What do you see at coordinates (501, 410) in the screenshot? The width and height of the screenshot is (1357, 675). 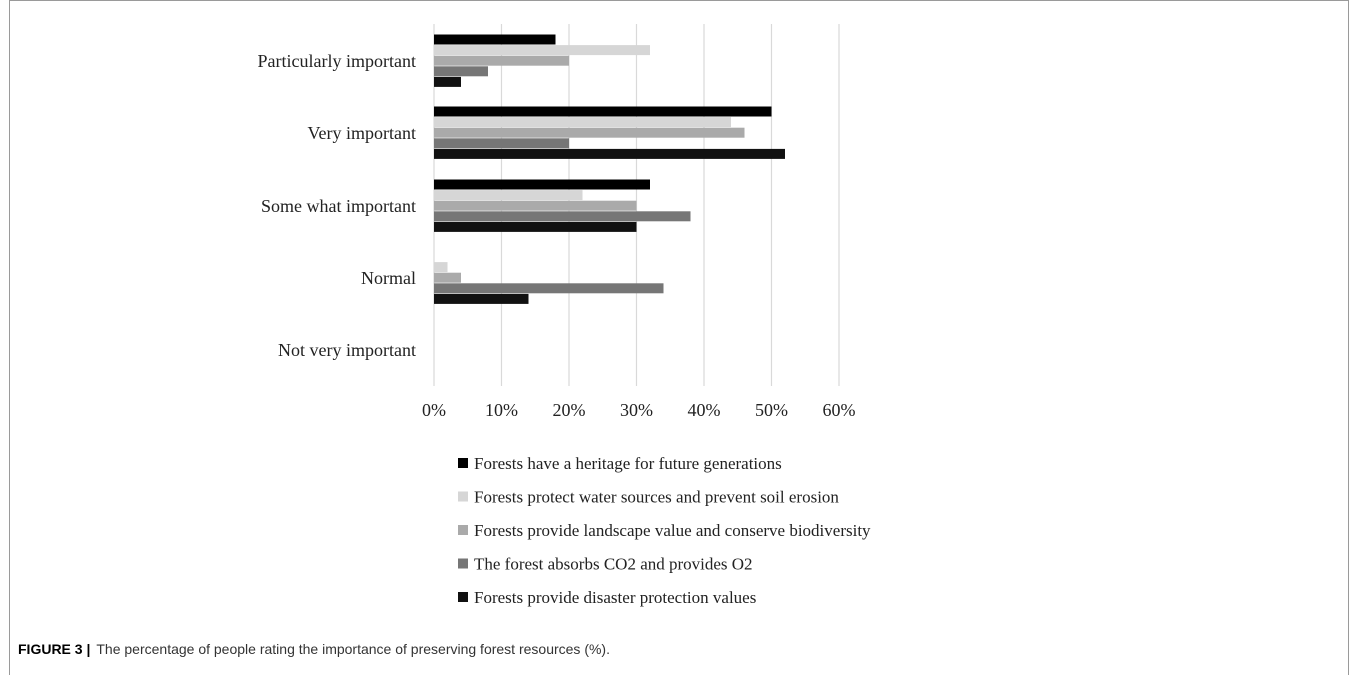 I see `x-tick-label: 10%` at bounding box center [501, 410].